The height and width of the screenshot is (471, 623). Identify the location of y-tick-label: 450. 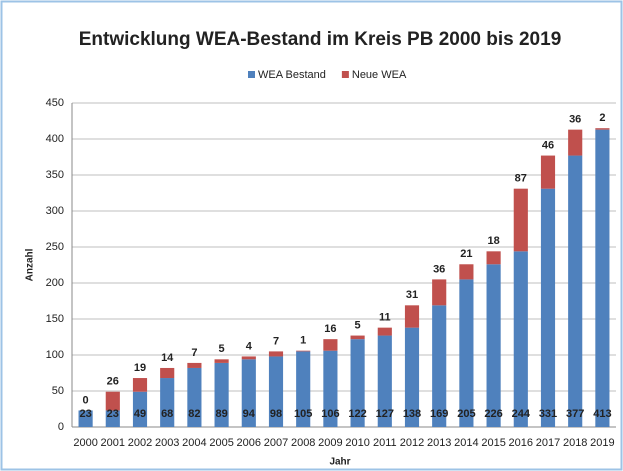
(55, 103).